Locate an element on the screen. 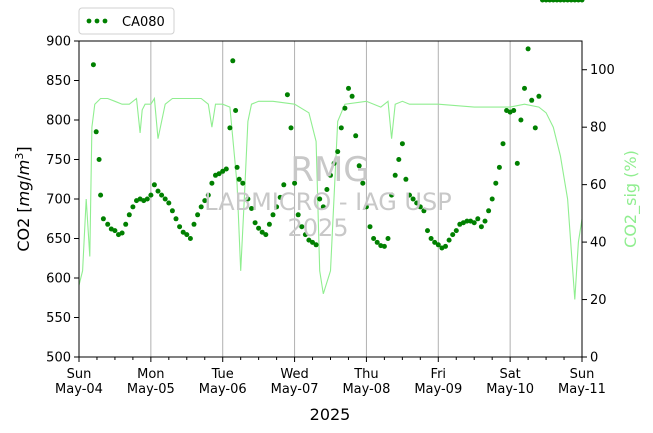 This screenshot has width=653, height=433. watermark: RMG LABMICRO - IAG USP 2025 is located at coordinates (327, 196).